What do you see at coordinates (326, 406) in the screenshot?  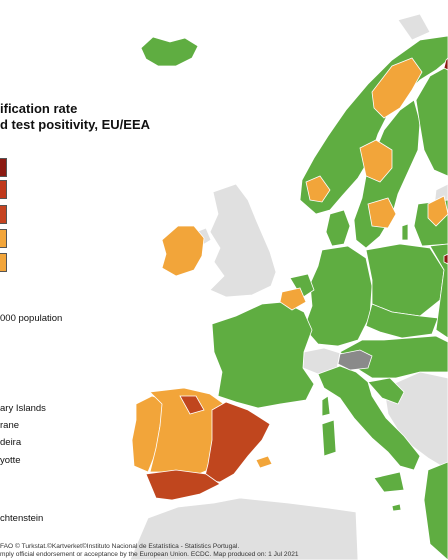 I see `corsica` at bounding box center [326, 406].